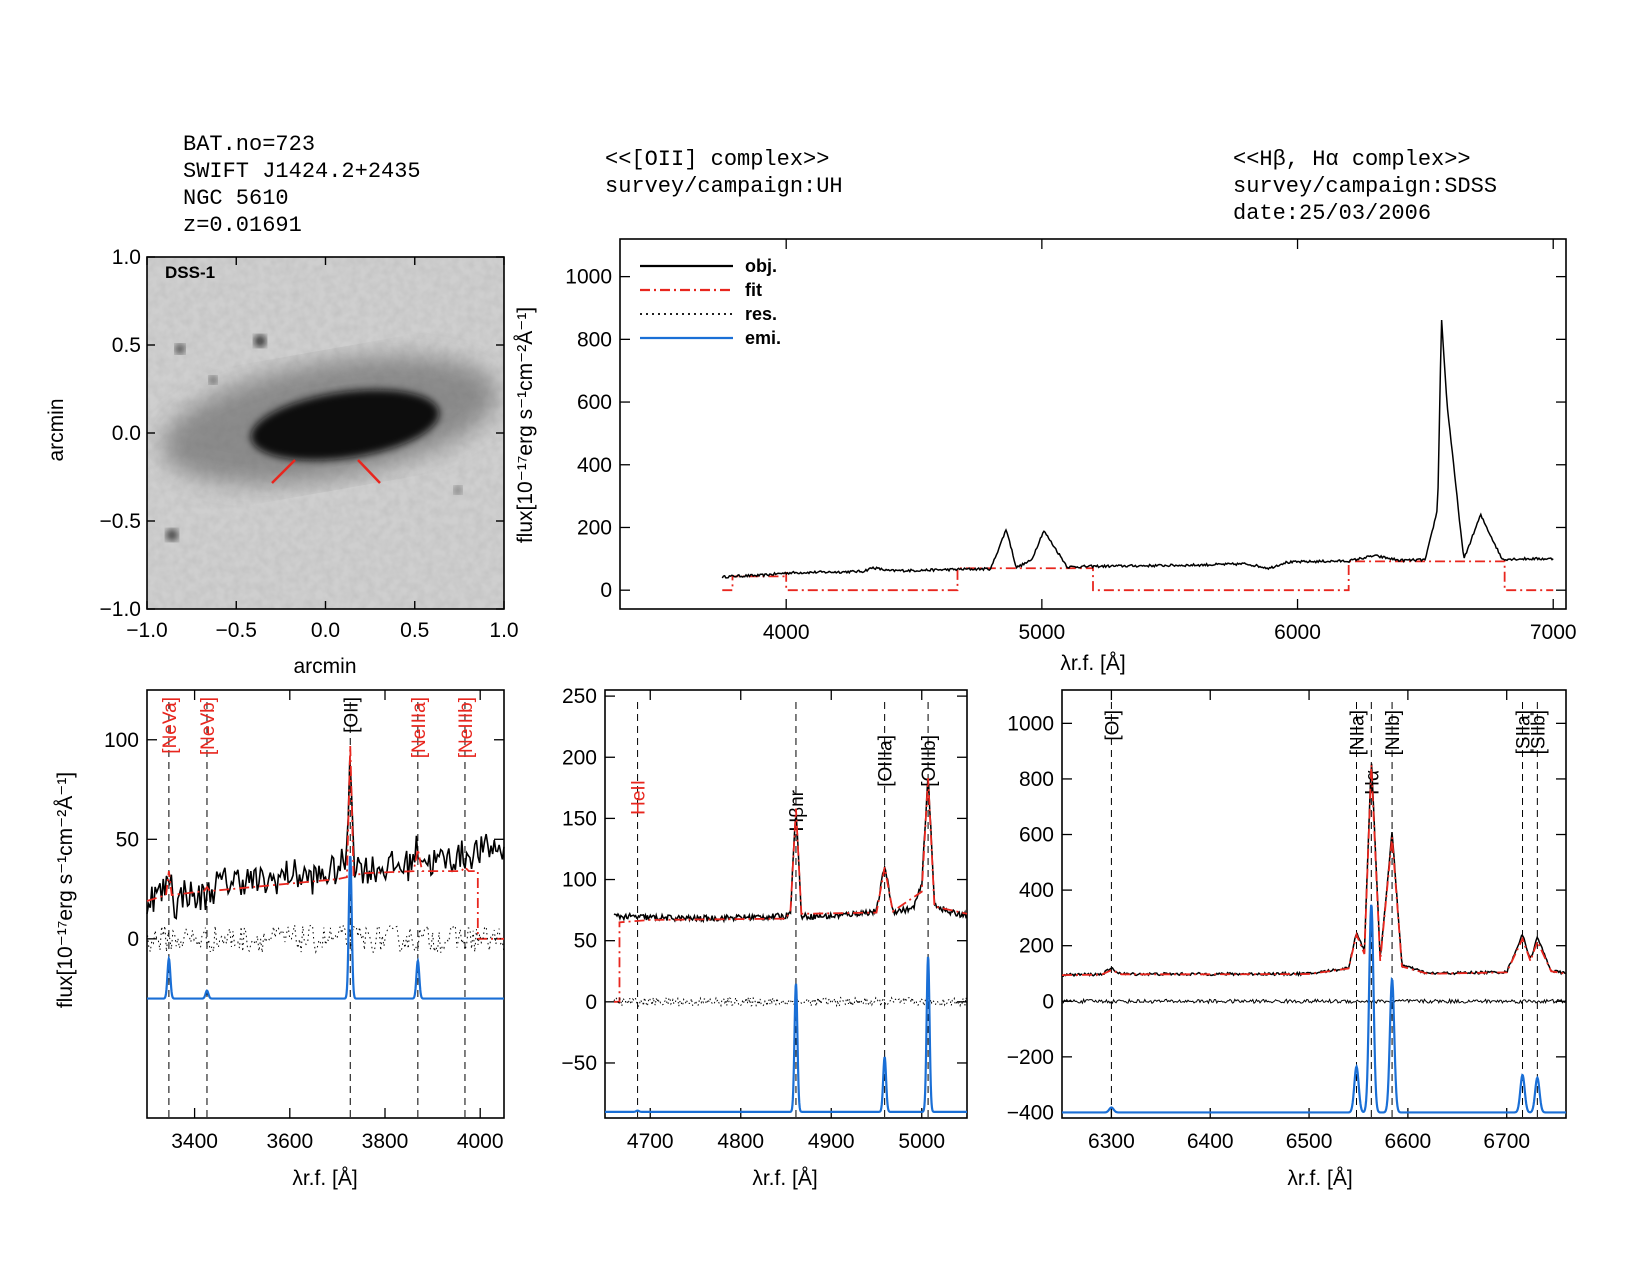  What do you see at coordinates (324, 666) in the screenshot?
I see `image-xlabel: arcmin` at bounding box center [324, 666].